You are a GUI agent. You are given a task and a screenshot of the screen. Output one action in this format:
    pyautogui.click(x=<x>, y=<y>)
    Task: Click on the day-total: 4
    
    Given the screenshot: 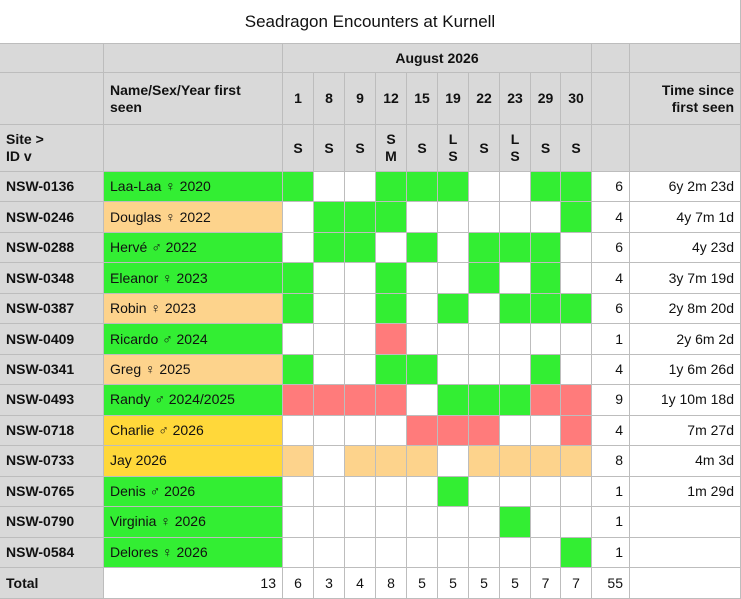 What is the action you would take?
    pyautogui.click(x=360, y=583)
    